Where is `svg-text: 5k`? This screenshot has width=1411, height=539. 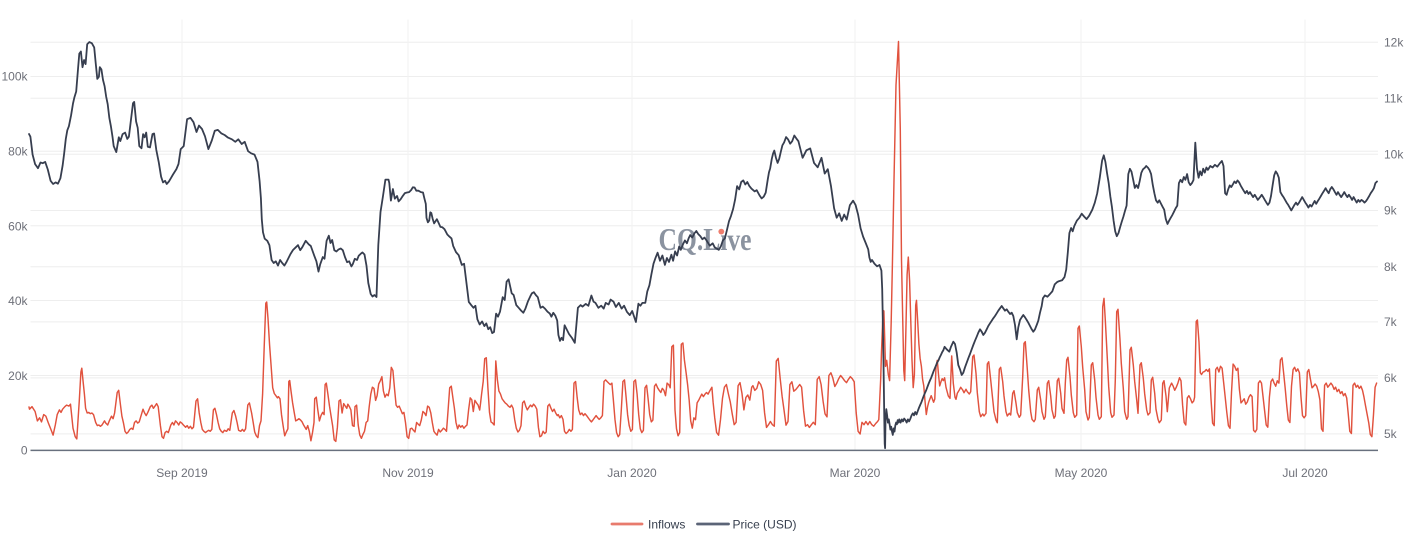
svg-text: 5k is located at coordinates (1391, 434).